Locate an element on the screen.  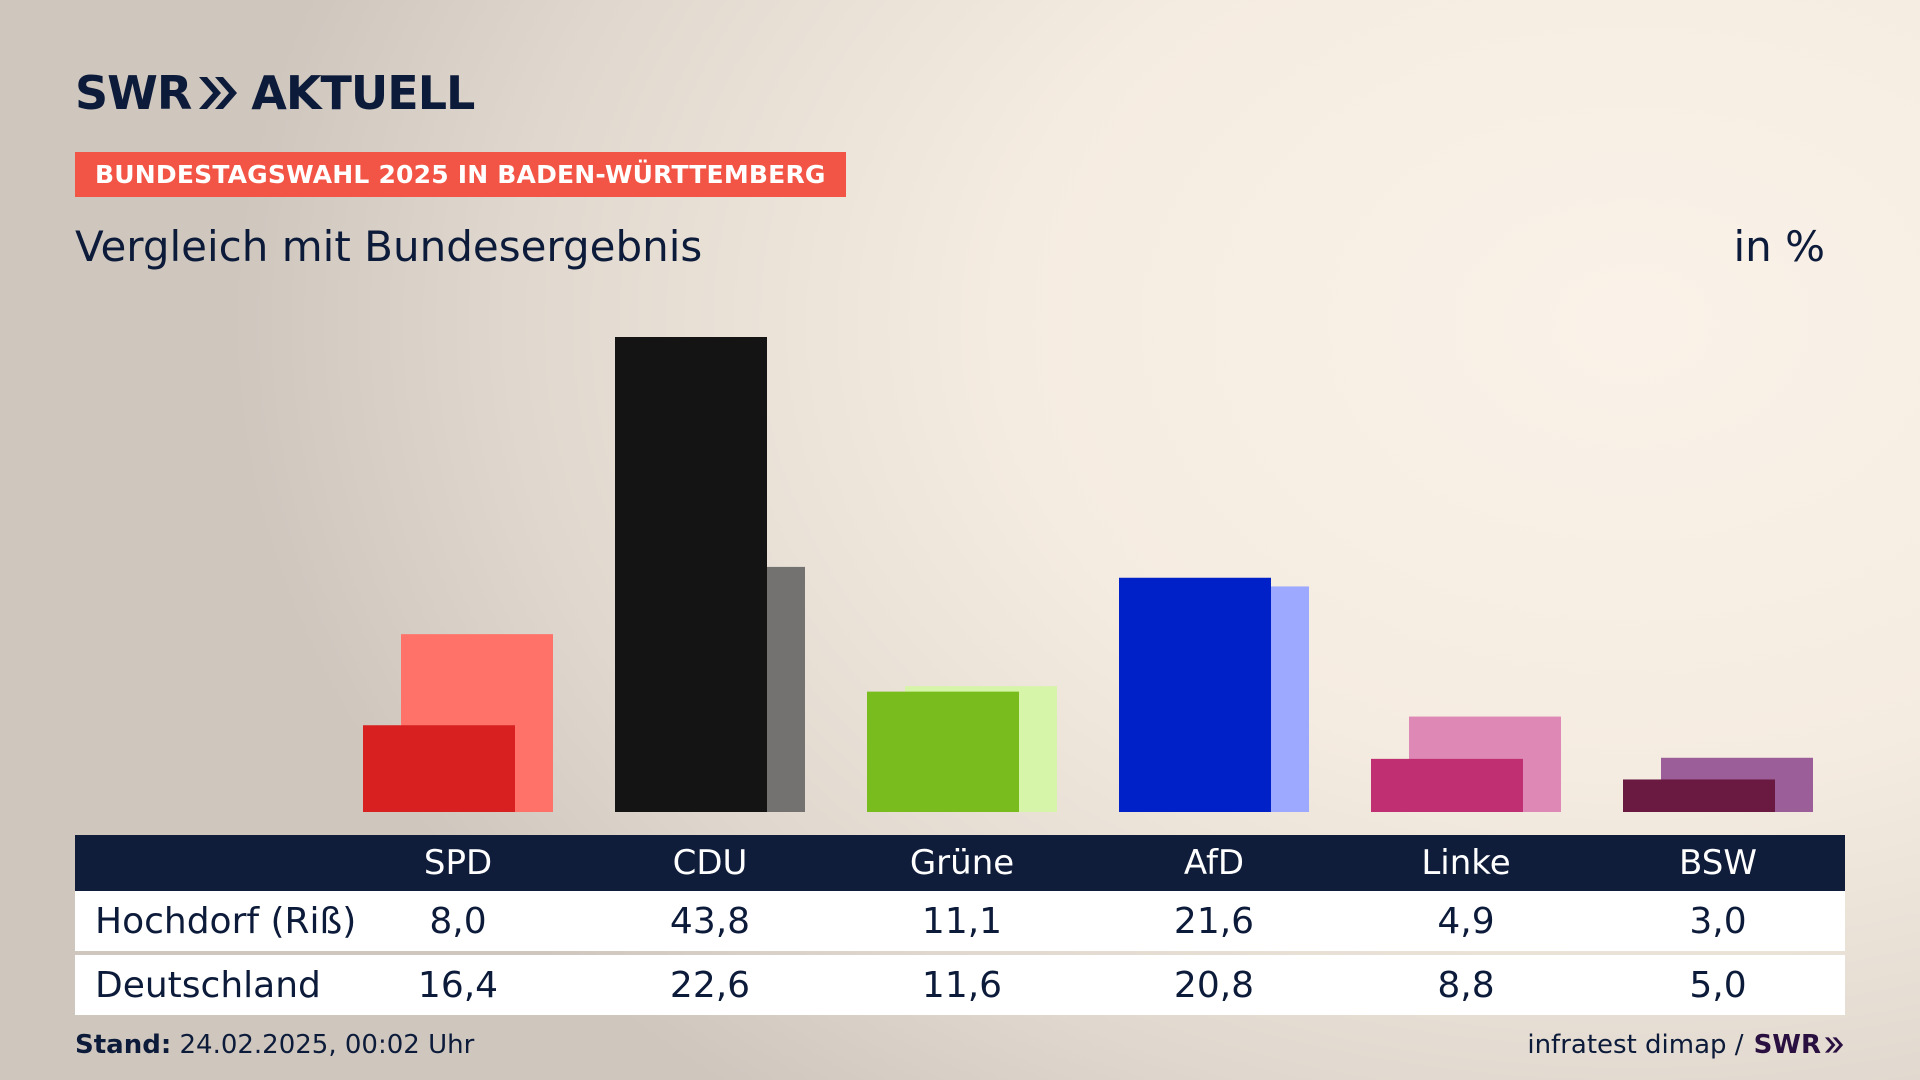
table-header-row: SPD CDU Grüne AfD Linke BSW is located at coordinates (960, 863).